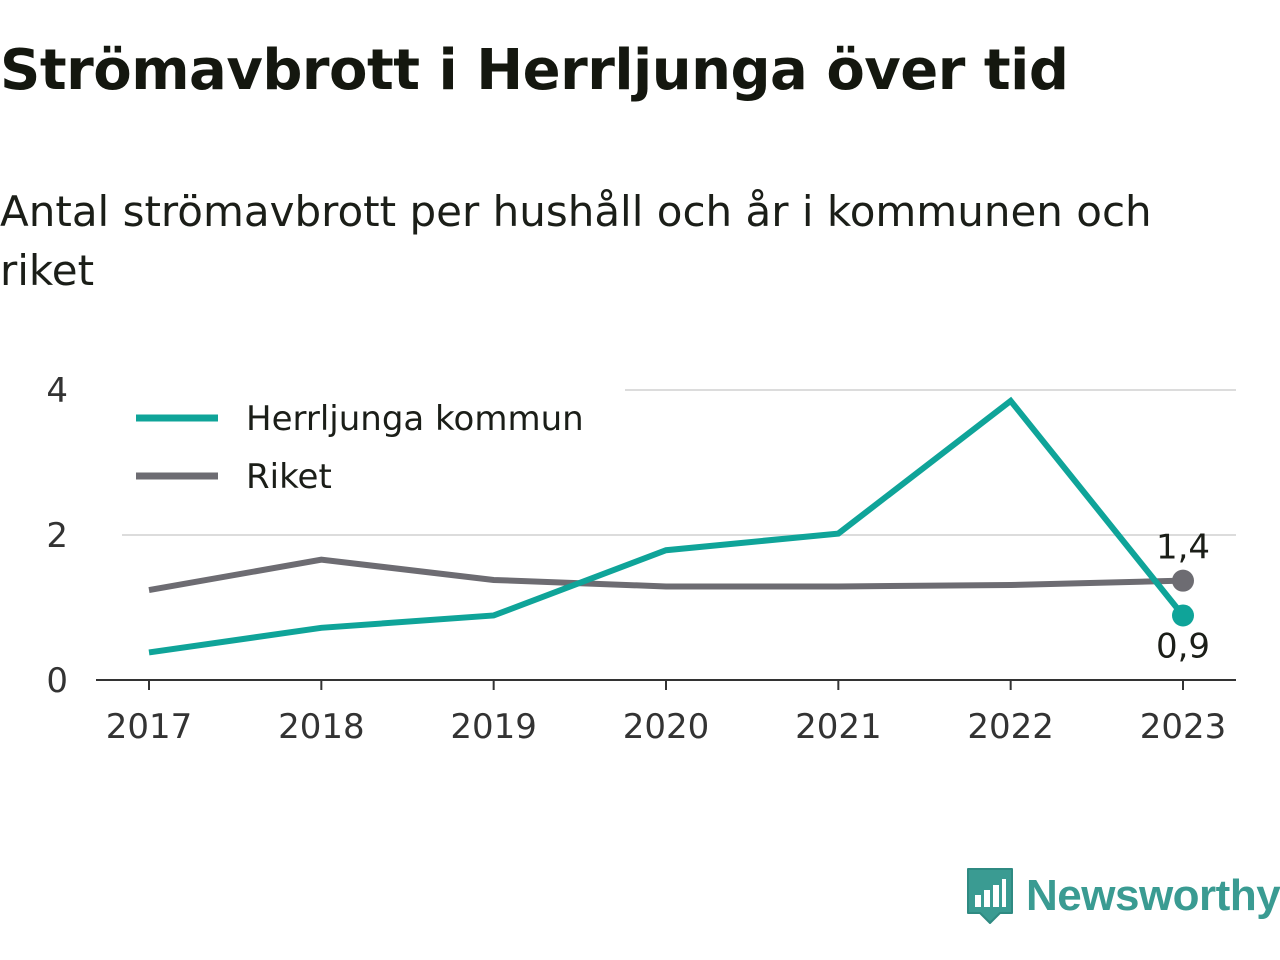 Image resolution: width=1280 pixels, height=960 pixels. I want to click on legend: Herrljunga kommun Riket, so click(367, 441).